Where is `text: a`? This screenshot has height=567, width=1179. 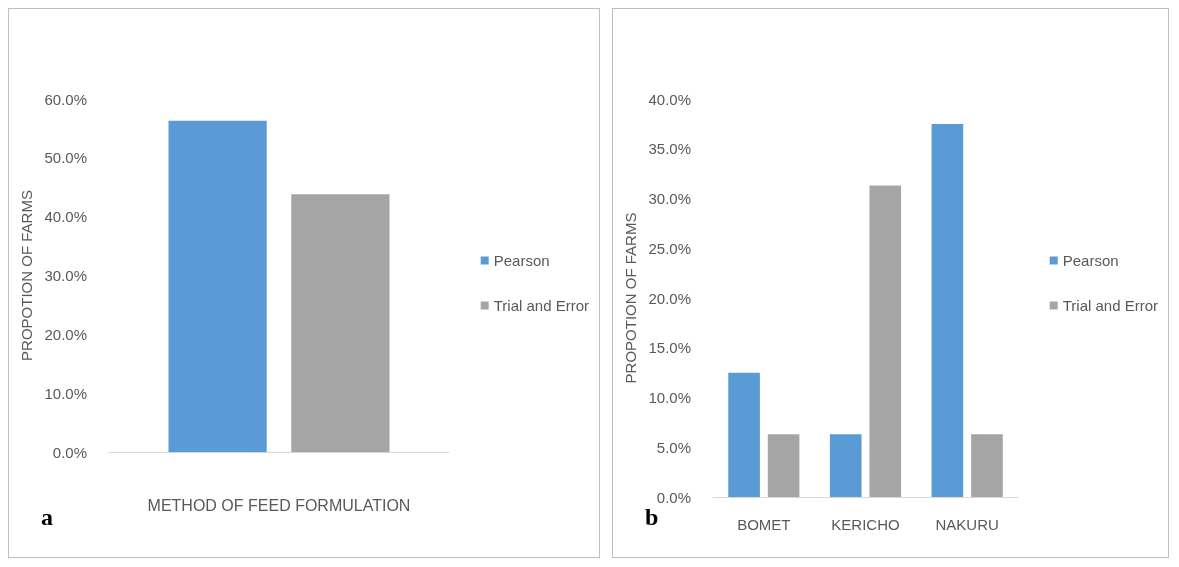 text: a is located at coordinates (47, 517).